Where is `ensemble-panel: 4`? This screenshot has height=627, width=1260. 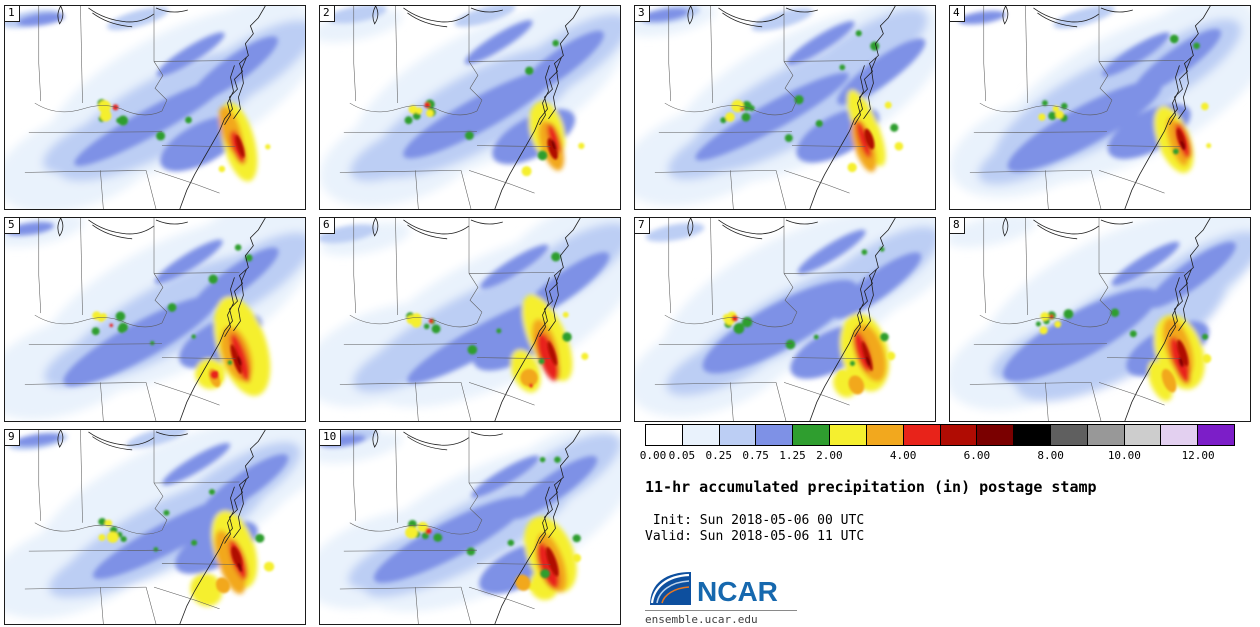
ensemble-panel: 4 is located at coordinates (1100, 107).